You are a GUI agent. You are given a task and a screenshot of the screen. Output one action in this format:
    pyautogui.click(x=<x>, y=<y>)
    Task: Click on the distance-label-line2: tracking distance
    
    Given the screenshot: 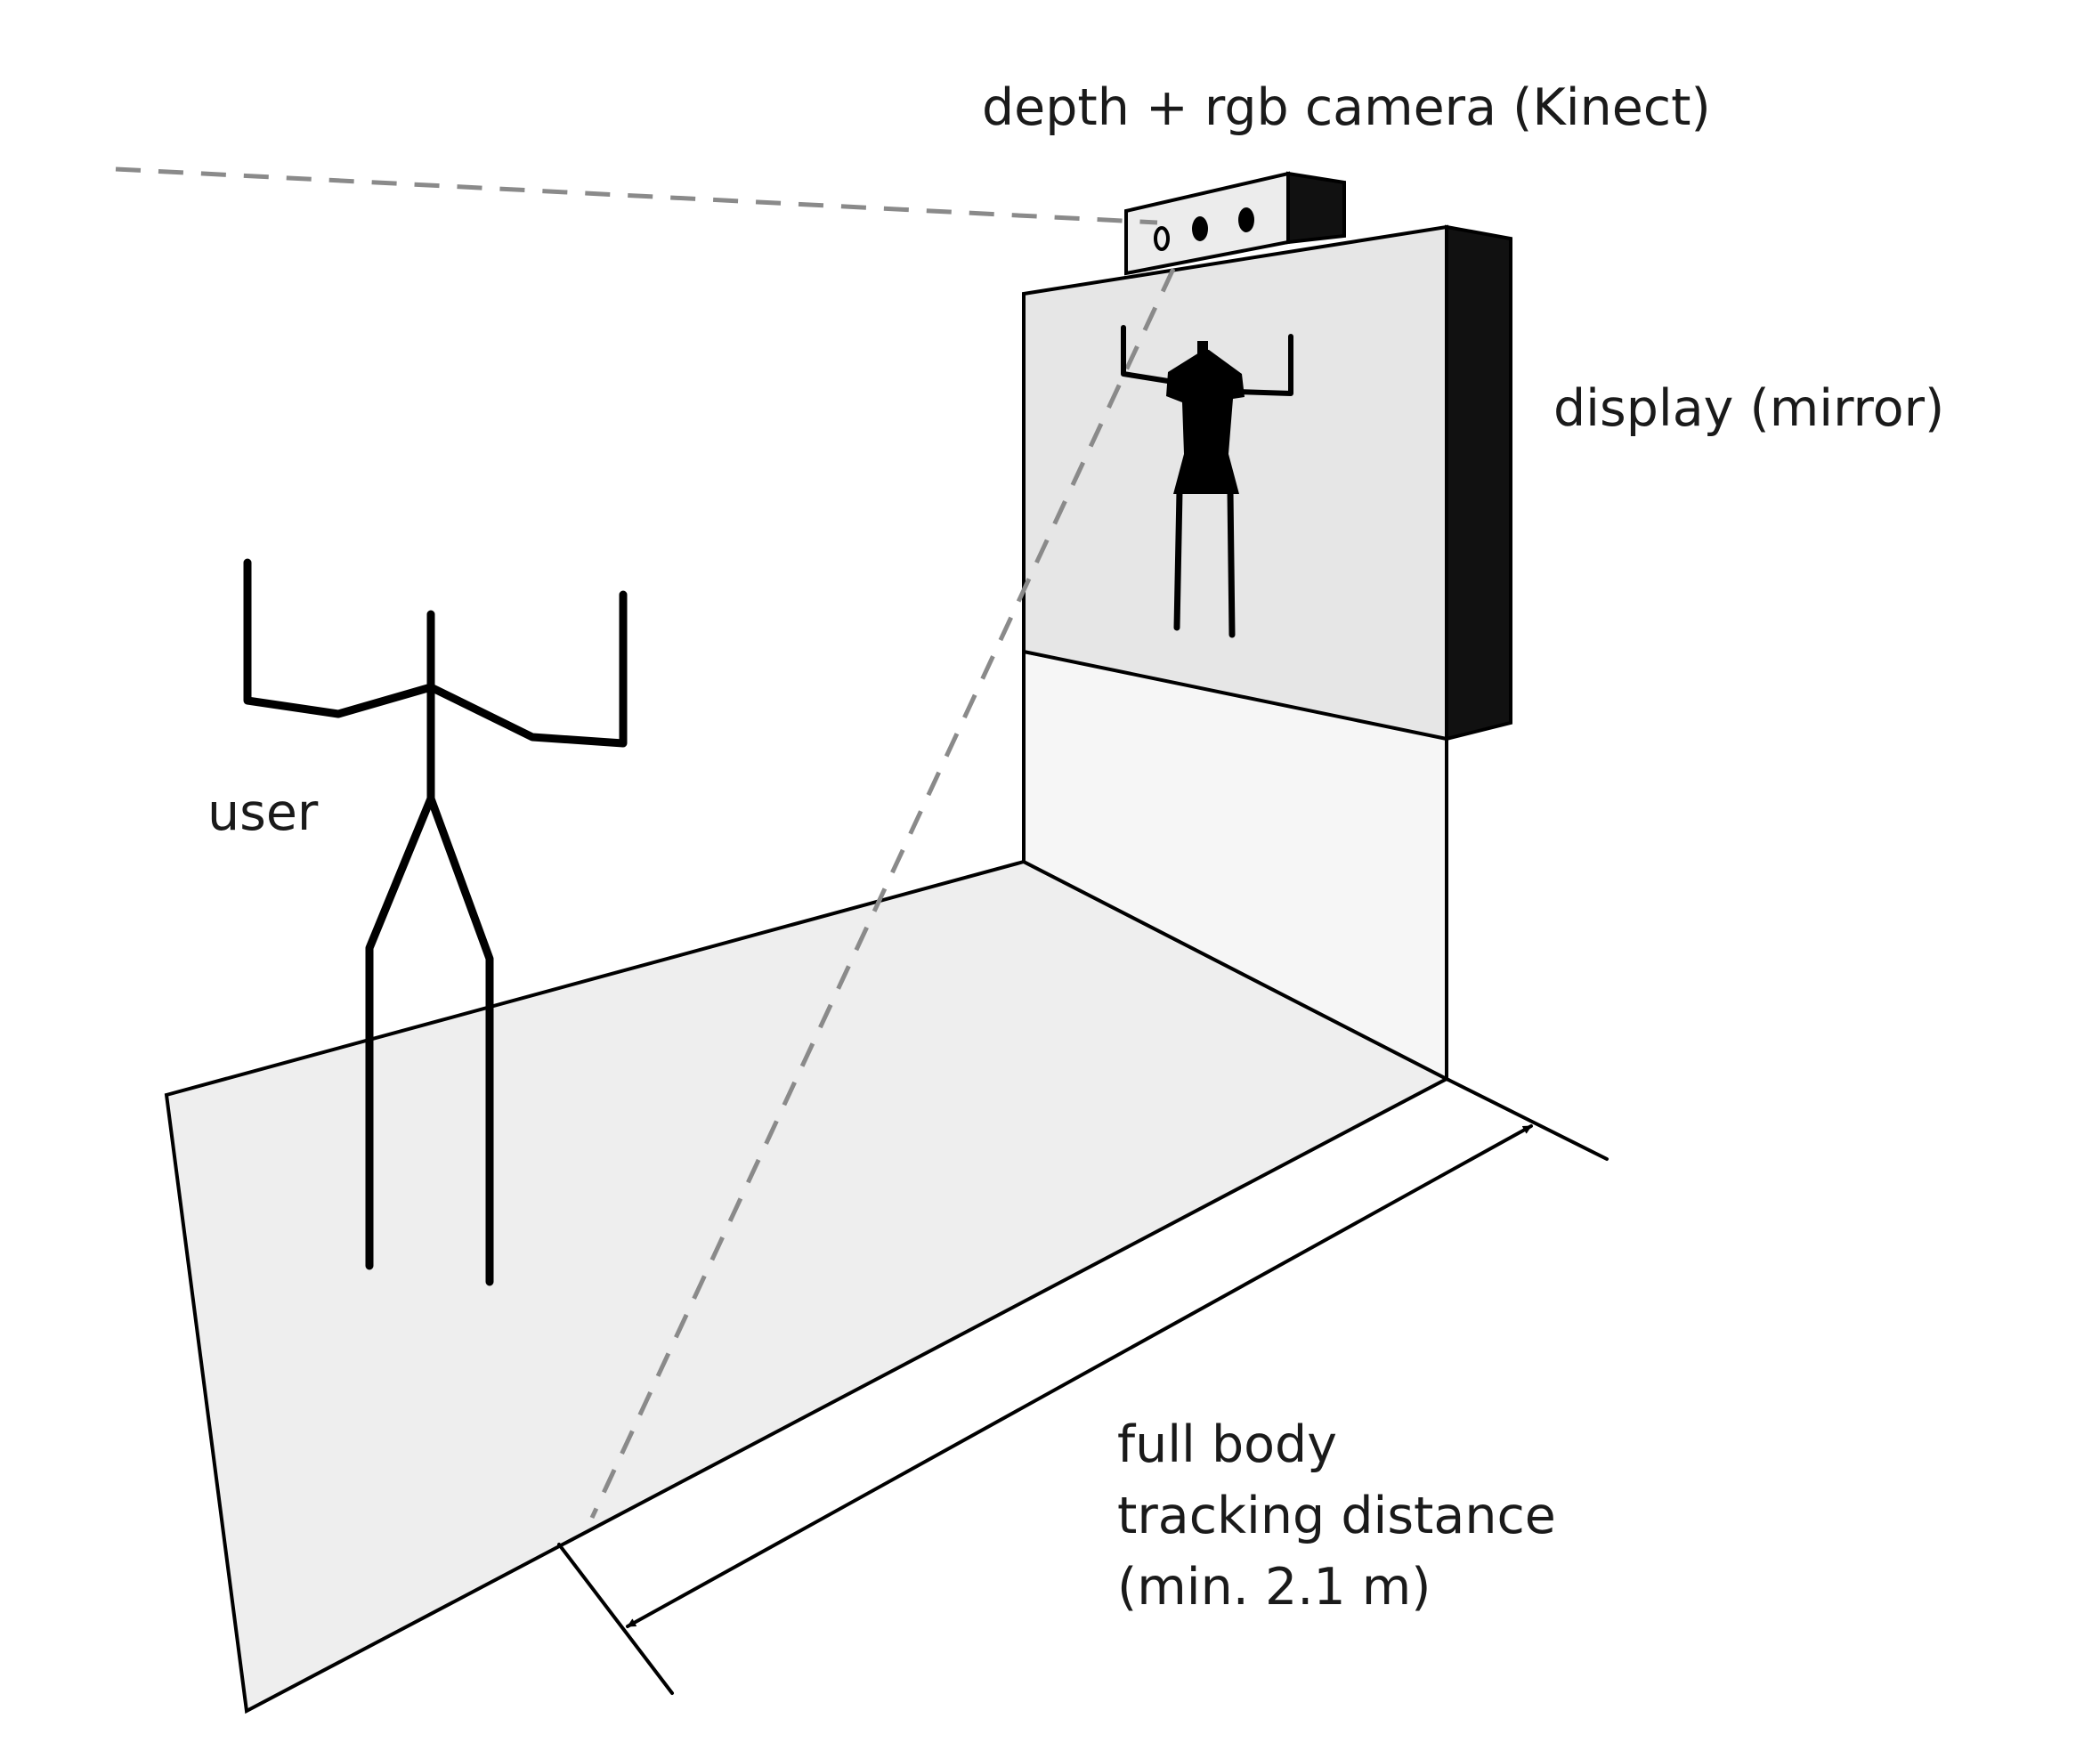 What is the action you would take?
    pyautogui.click(x=1336, y=1516)
    